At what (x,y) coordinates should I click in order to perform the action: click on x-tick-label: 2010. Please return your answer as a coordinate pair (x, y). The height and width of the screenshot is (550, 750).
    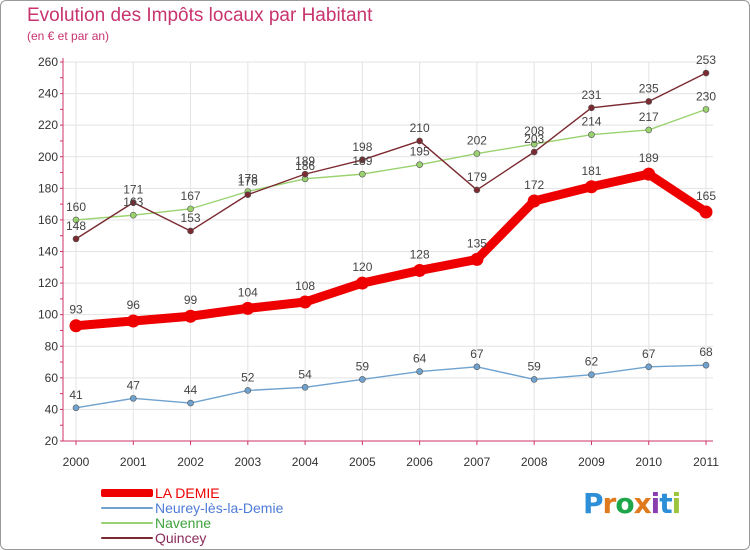
    Looking at the image, I should click on (648, 462).